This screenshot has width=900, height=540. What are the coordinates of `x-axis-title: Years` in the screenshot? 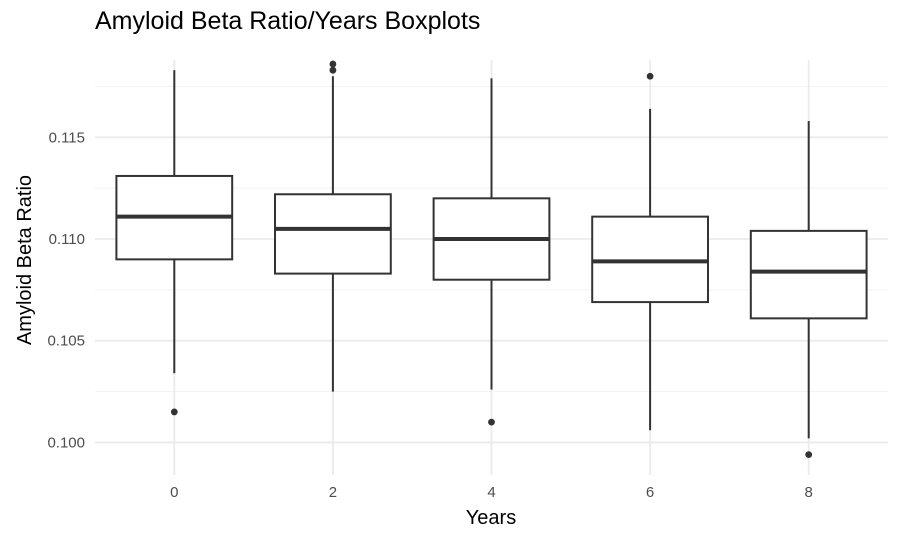 It's located at (491, 518).